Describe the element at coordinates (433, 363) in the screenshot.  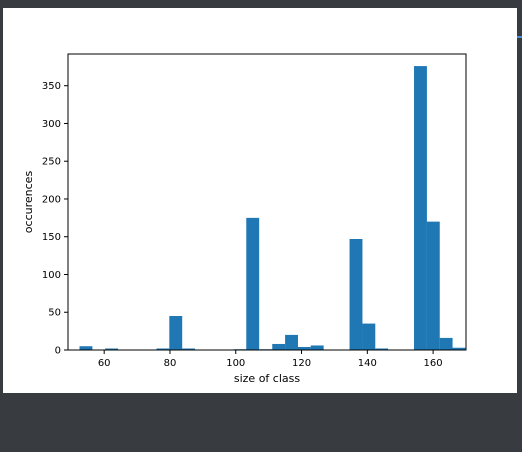
I see `x-tick-label: 160` at that location.